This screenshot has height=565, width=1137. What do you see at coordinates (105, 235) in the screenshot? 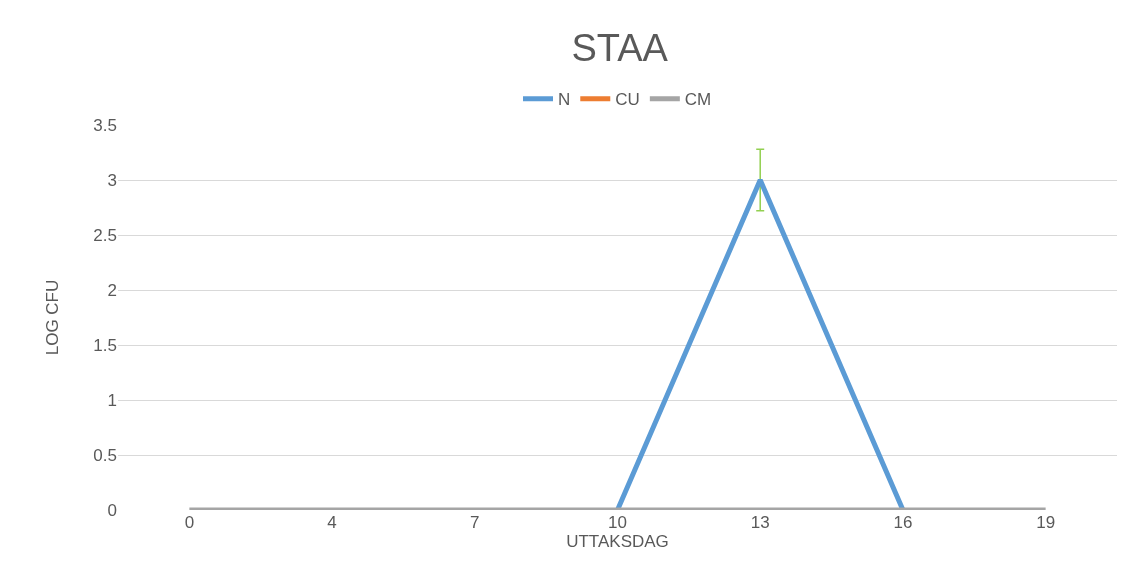
I see `y-tick-label: 2.5` at bounding box center [105, 235].